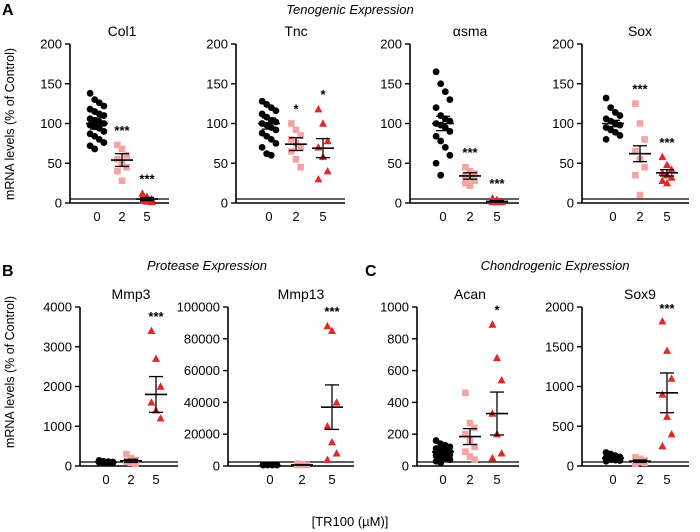 This screenshot has height=532, width=700. What do you see at coordinates (110, 386) in the screenshot?
I see `plot-mmp3: Mmp3 0 1000 2000 3000 4000 0 2 5 ***` at bounding box center [110, 386].